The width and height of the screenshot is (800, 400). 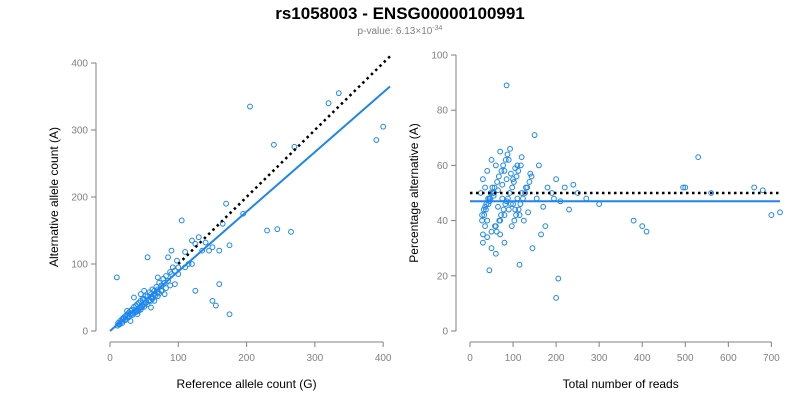 What do you see at coordinates (400, 13) in the screenshot?
I see `chart-title: rs1058003 - ENSG00000100991` at bounding box center [400, 13].